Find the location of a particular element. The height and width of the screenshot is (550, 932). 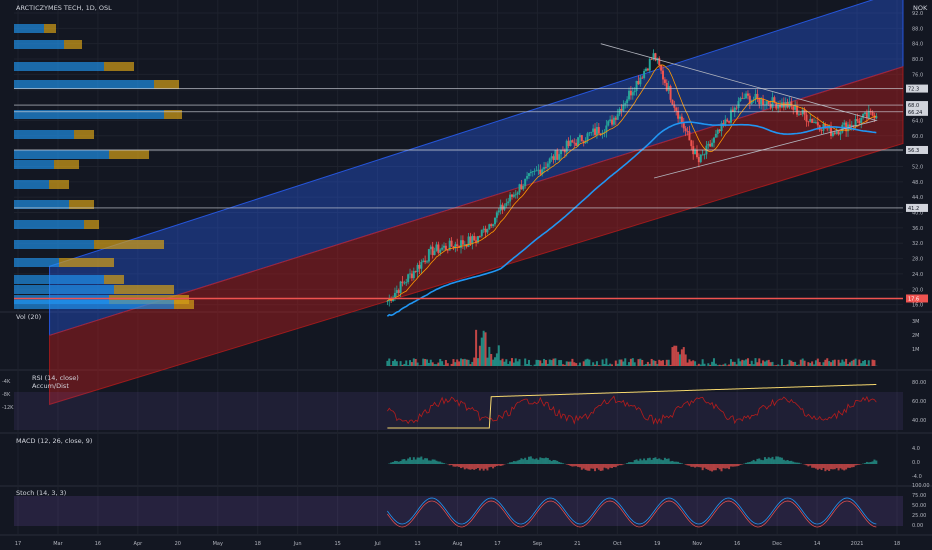

y-tick-label: 36.0 is located at coordinates (917, 229).